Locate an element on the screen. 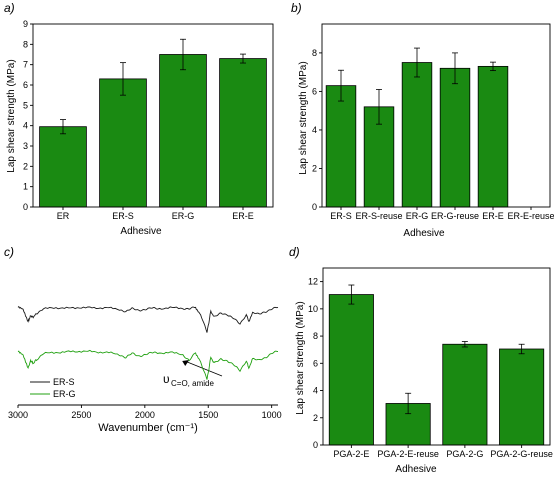 The width and height of the screenshot is (554, 479). d-xtick-label-1: PGA-2-E-reuse is located at coordinates (408, 454).